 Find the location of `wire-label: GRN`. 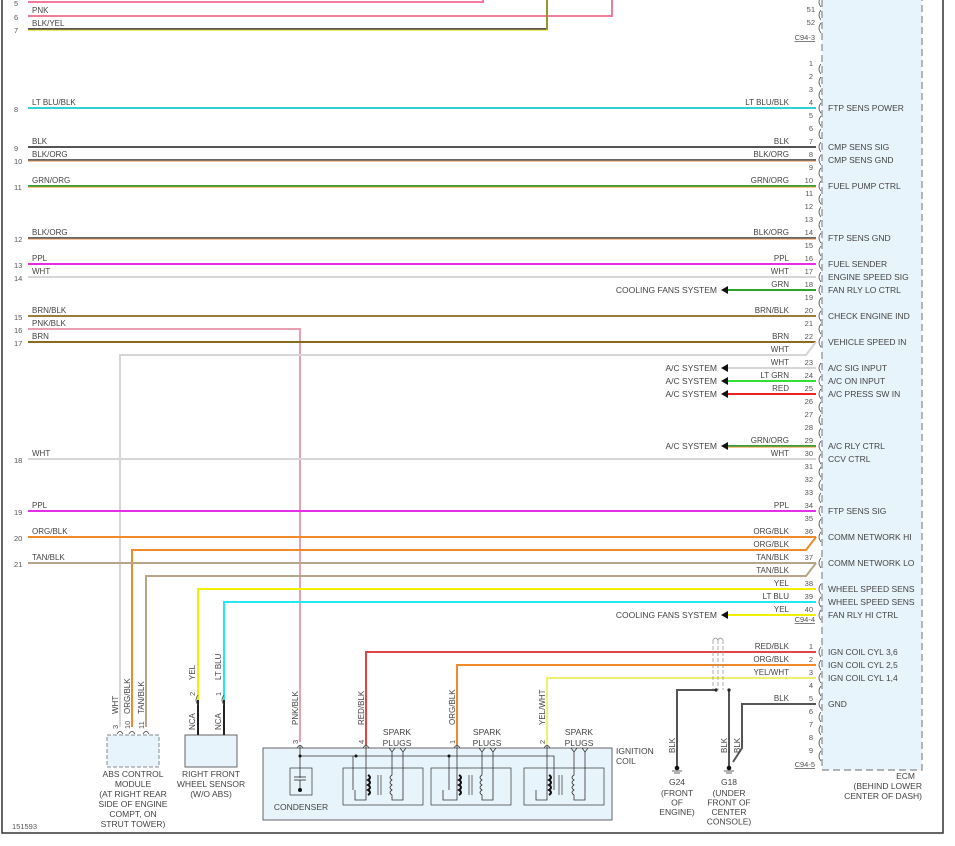

wire-label: GRN is located at coordinates (780, 284).